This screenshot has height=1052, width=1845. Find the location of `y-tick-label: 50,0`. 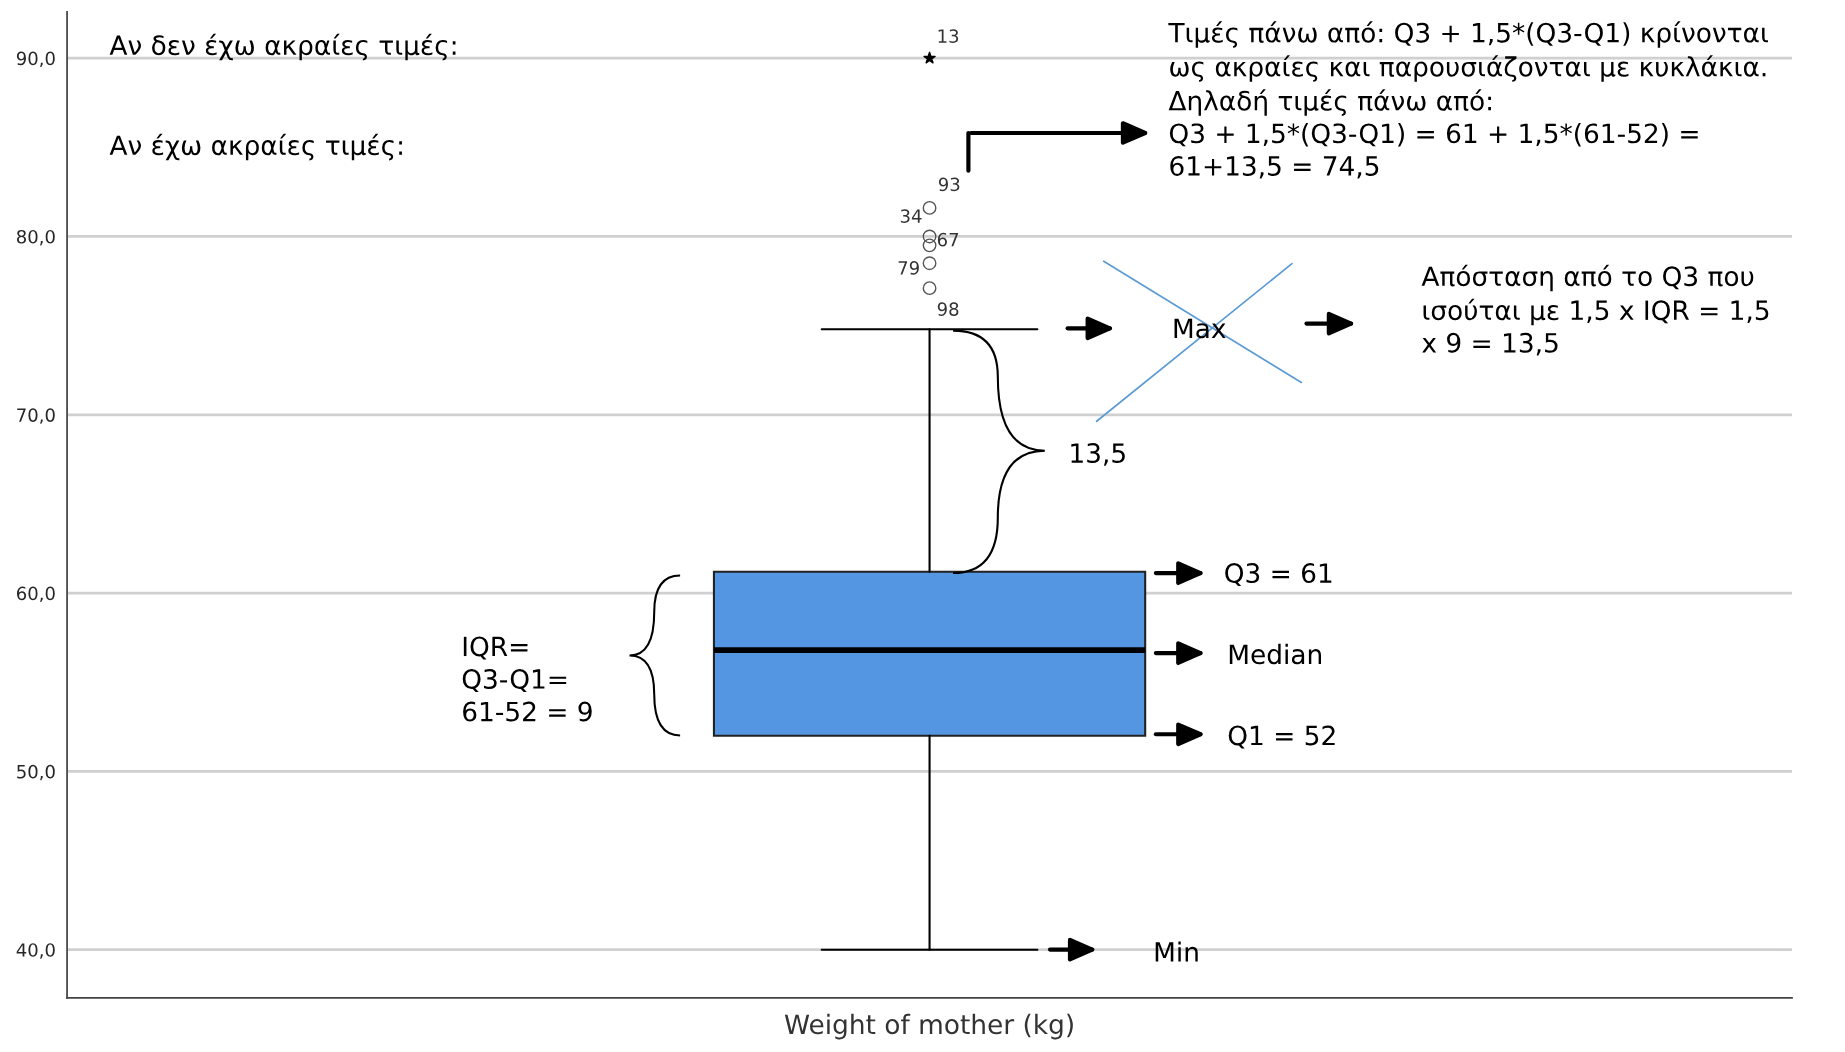

y-tick-label: 50,0 is located at coordinates (36, 772).